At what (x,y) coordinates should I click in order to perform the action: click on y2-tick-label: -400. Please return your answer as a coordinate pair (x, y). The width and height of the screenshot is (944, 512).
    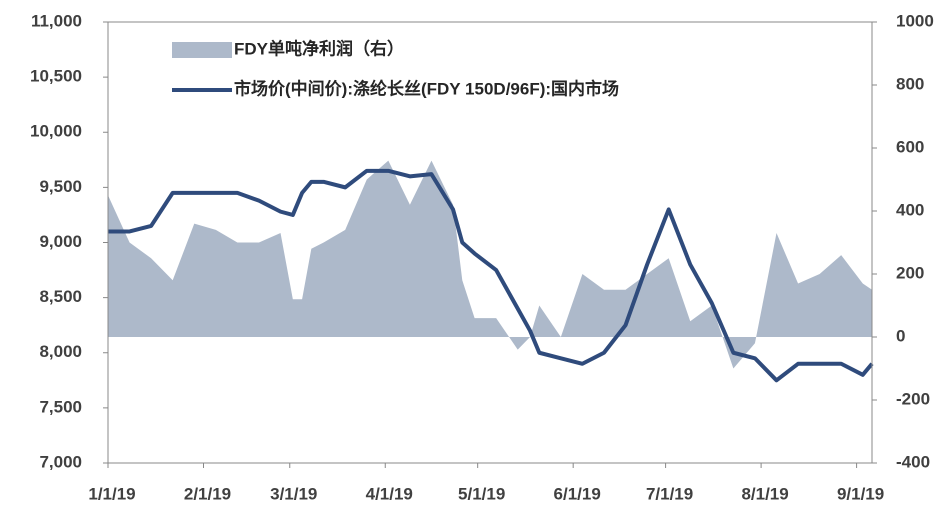
    Looking at the image, I should click on (913, 461).